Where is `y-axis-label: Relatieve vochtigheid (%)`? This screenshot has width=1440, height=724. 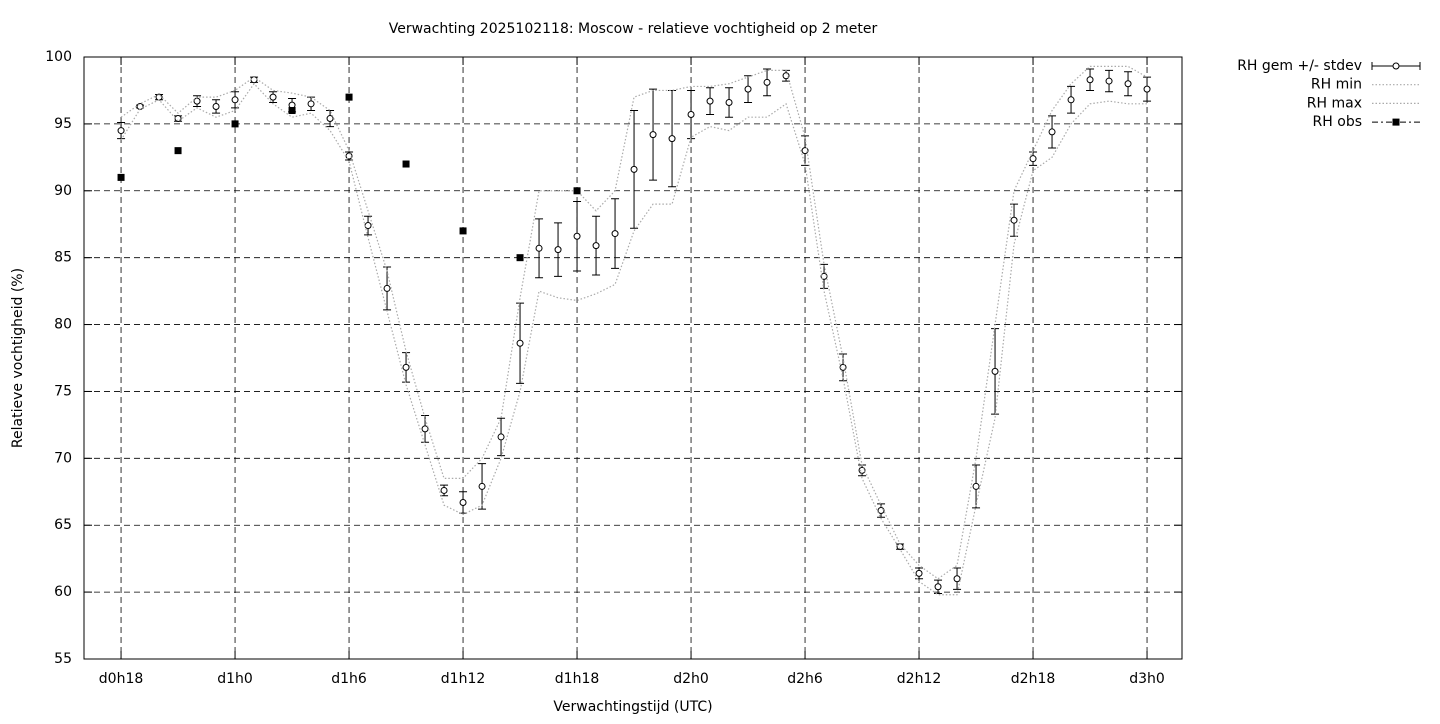
y-axis-label: Relatieve vochtigheid (%) is located at coordinates (18, 358).